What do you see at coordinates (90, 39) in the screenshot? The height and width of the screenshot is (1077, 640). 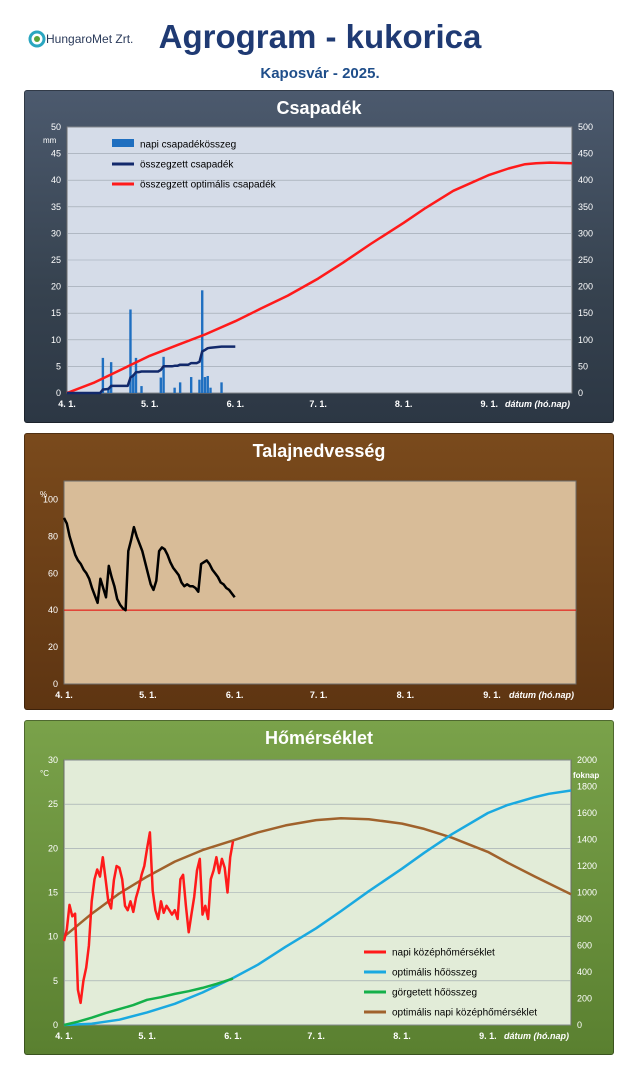 I see `logo-text: HungaroMet Zrt.` at bounding box center [90, 39].